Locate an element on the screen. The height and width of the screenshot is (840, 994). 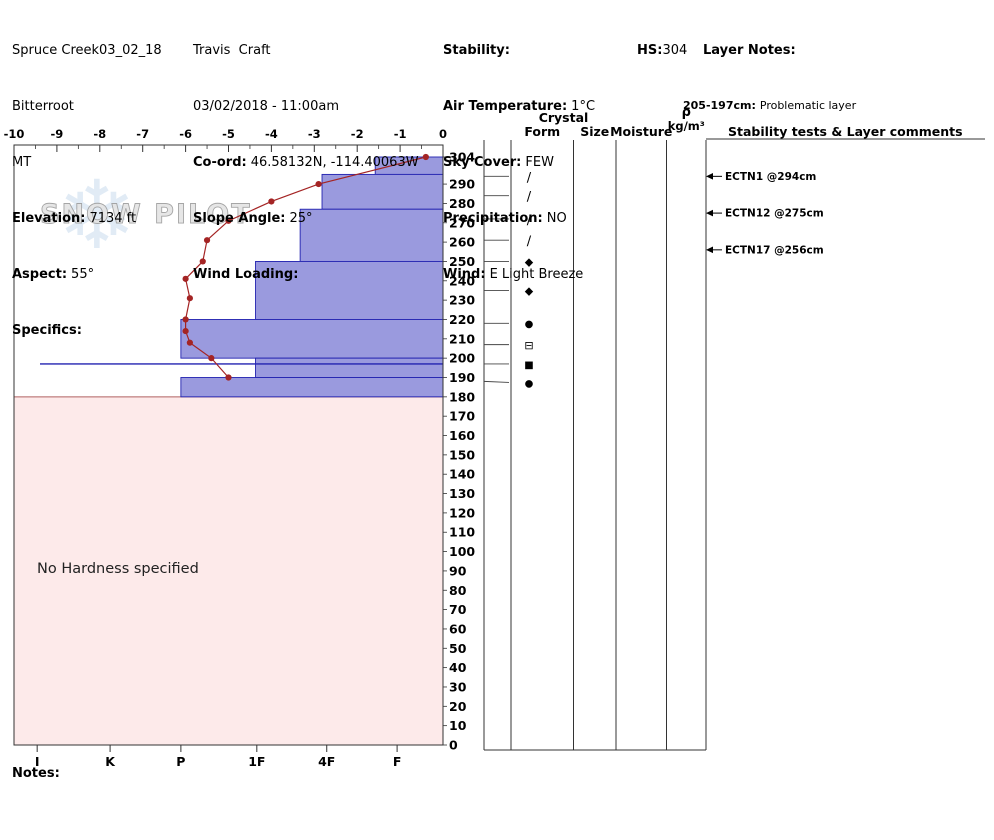
depth-label: 120 is located at coordinates (462, 512).